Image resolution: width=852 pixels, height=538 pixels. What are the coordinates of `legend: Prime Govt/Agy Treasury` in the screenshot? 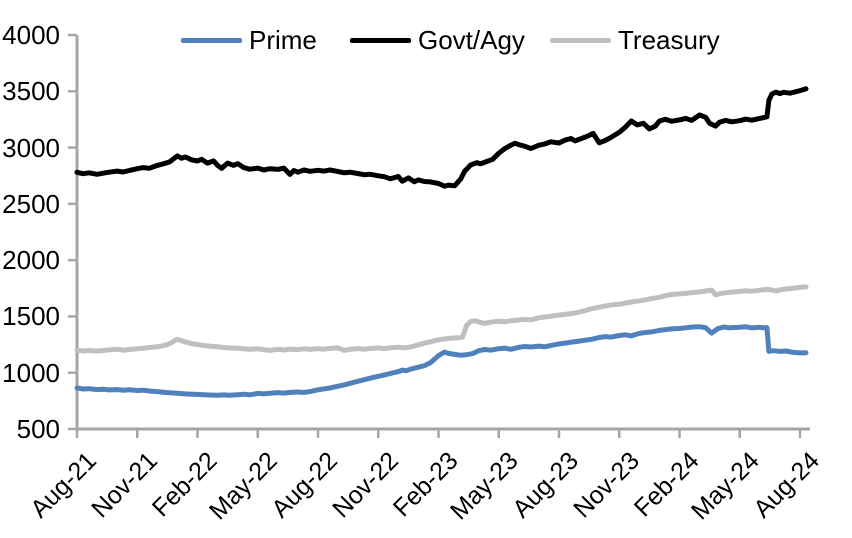 It's located at (426, 40).